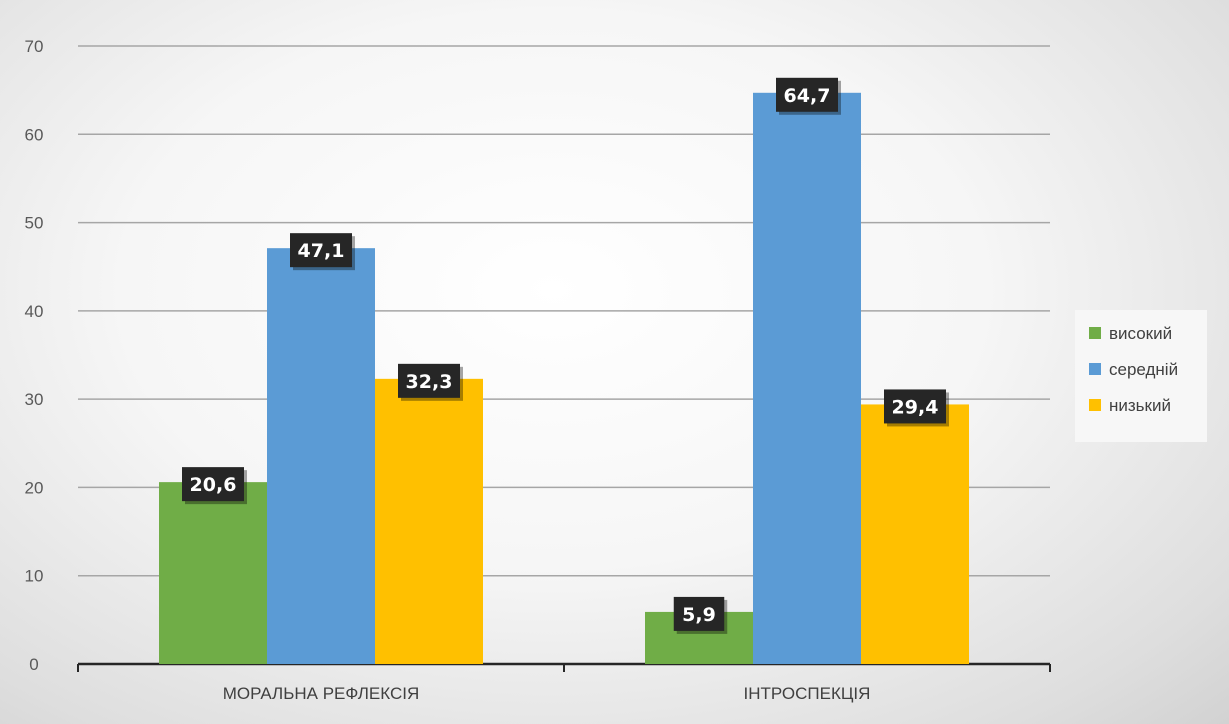  I want to click on y-tick-label: 30, so click(34, 399).